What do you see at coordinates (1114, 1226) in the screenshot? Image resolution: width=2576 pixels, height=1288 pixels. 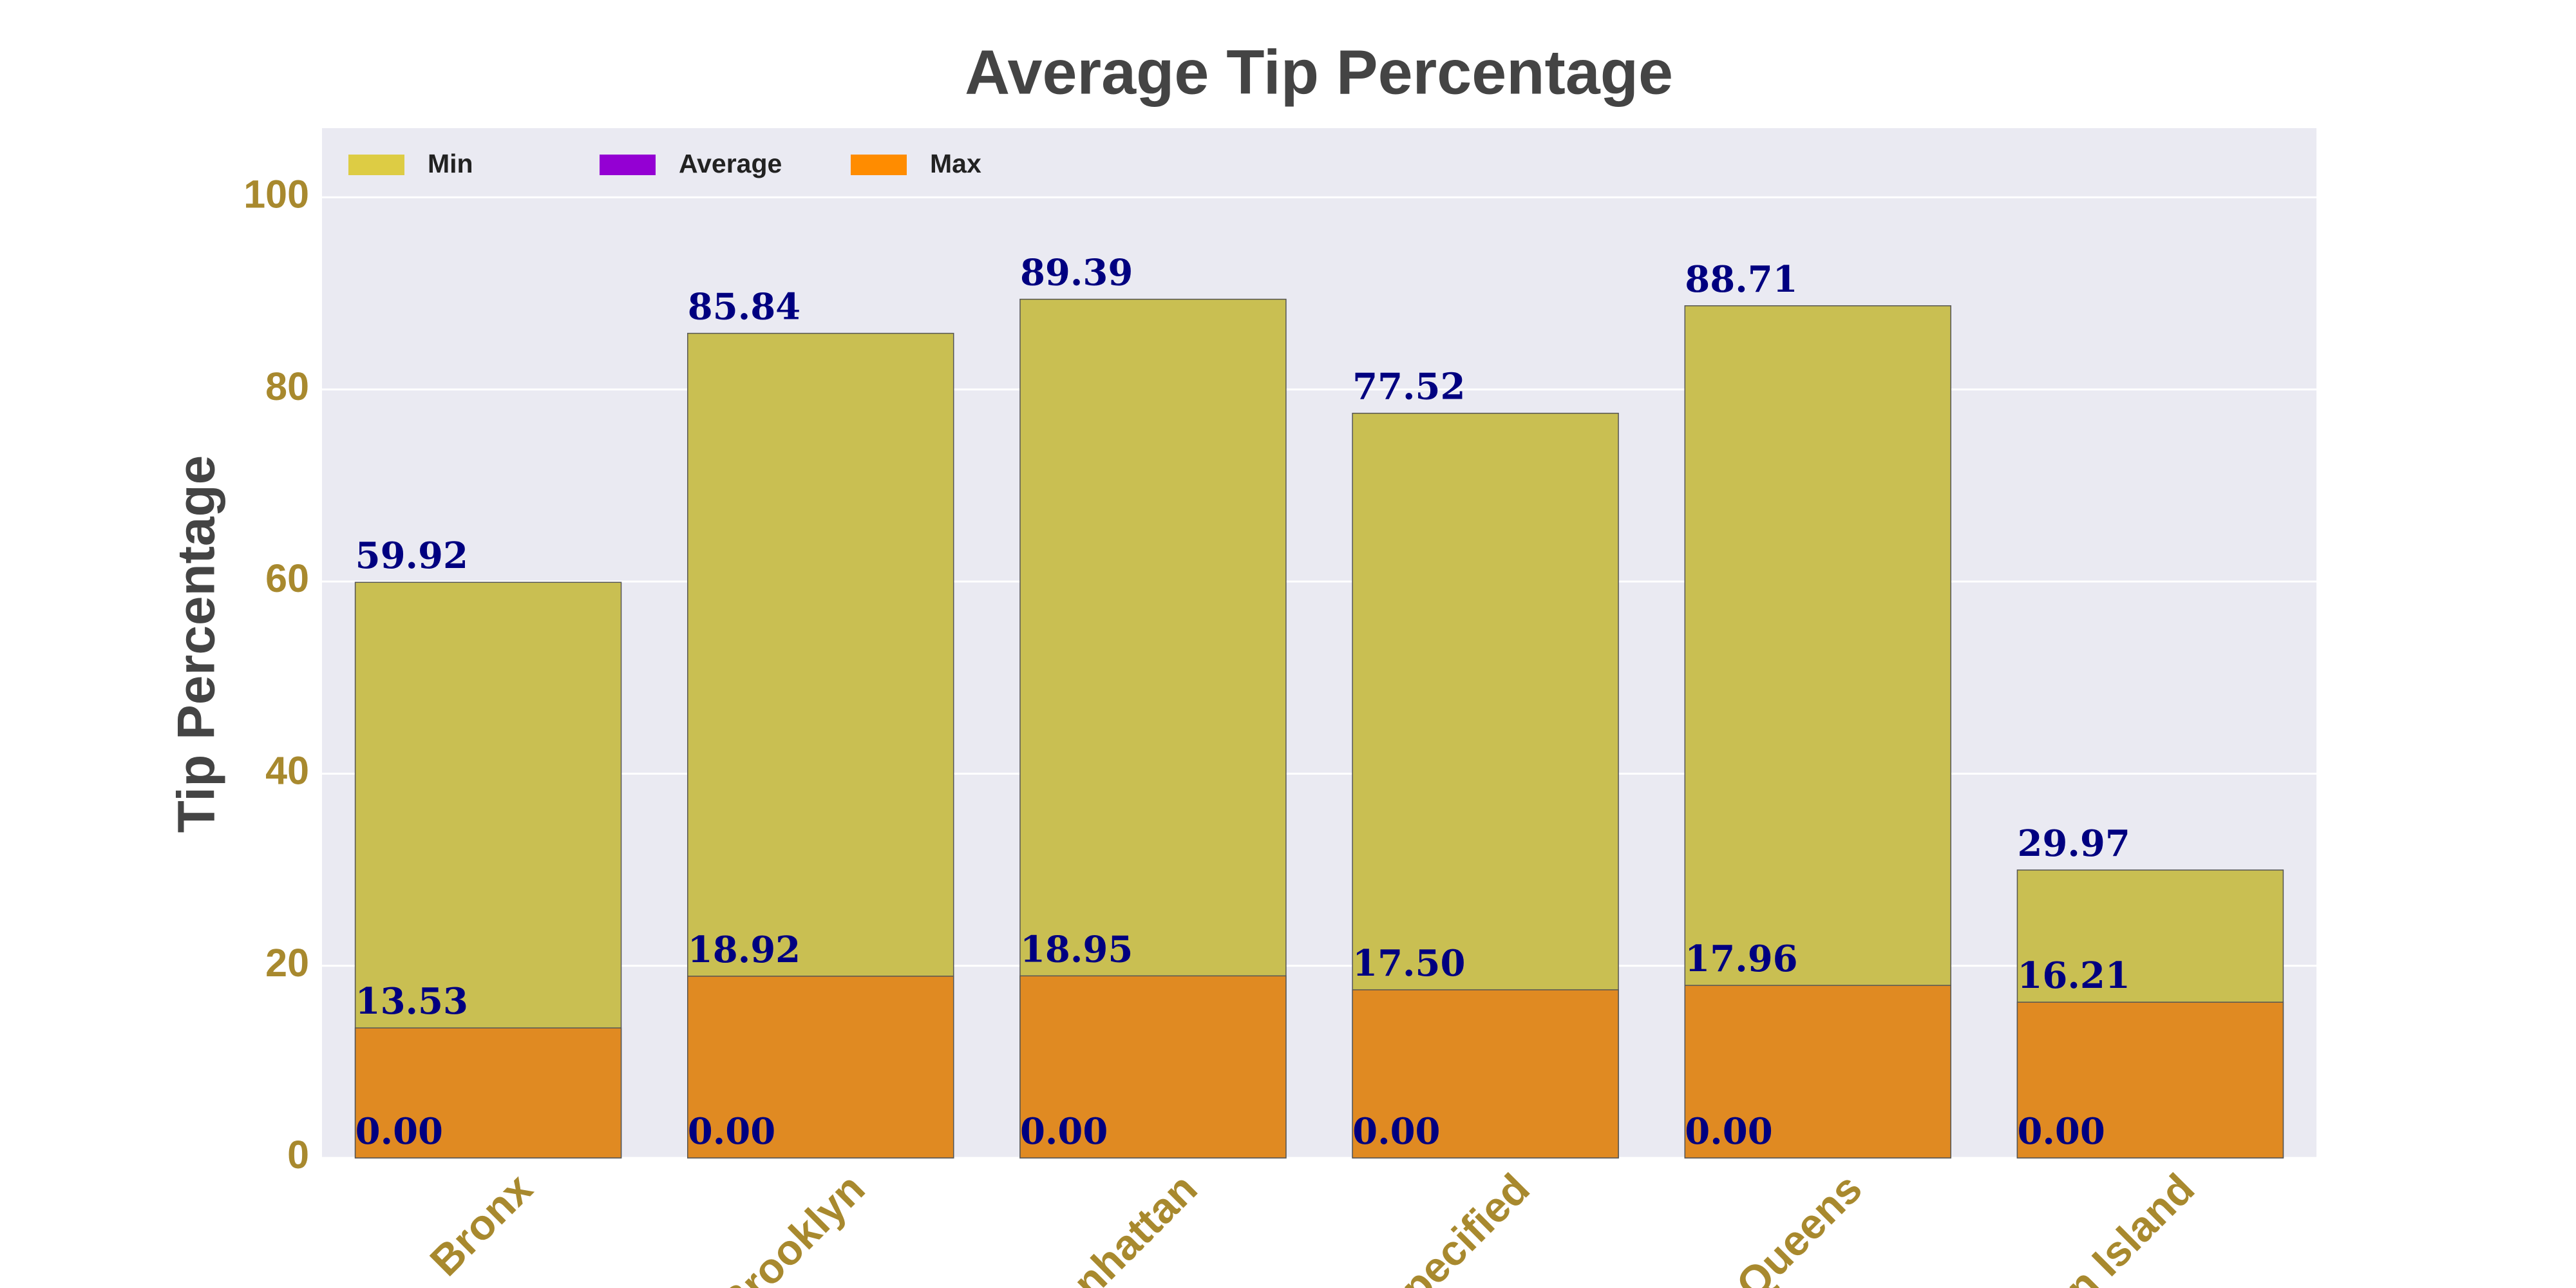 I see `x-tick-label: Manhattan` at bounding box center [1114, 1226].